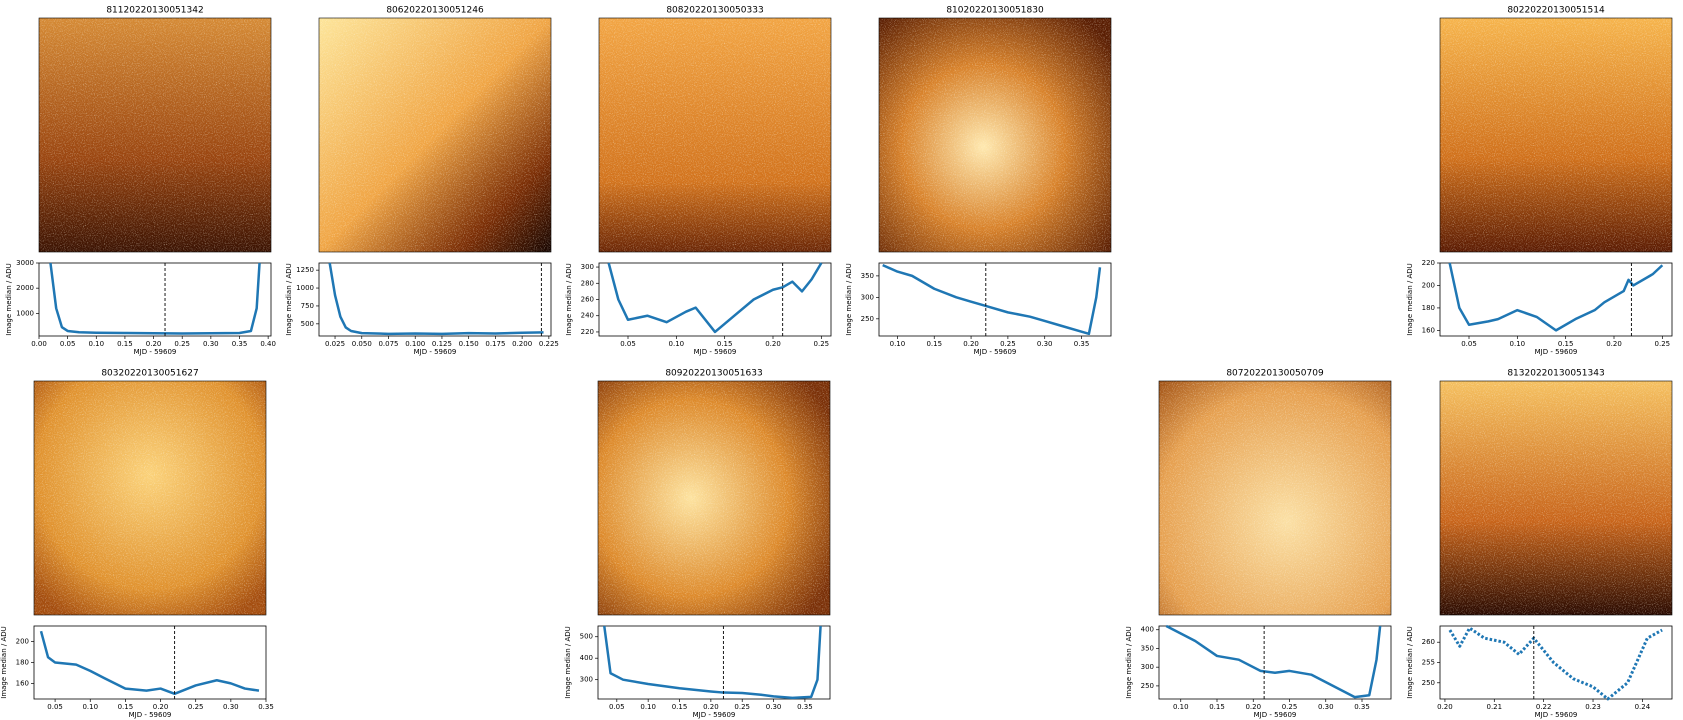  Describe the element at coordinates (1593, 707) in the screenshot. I see `x-tick-label: 0.23` at that location.